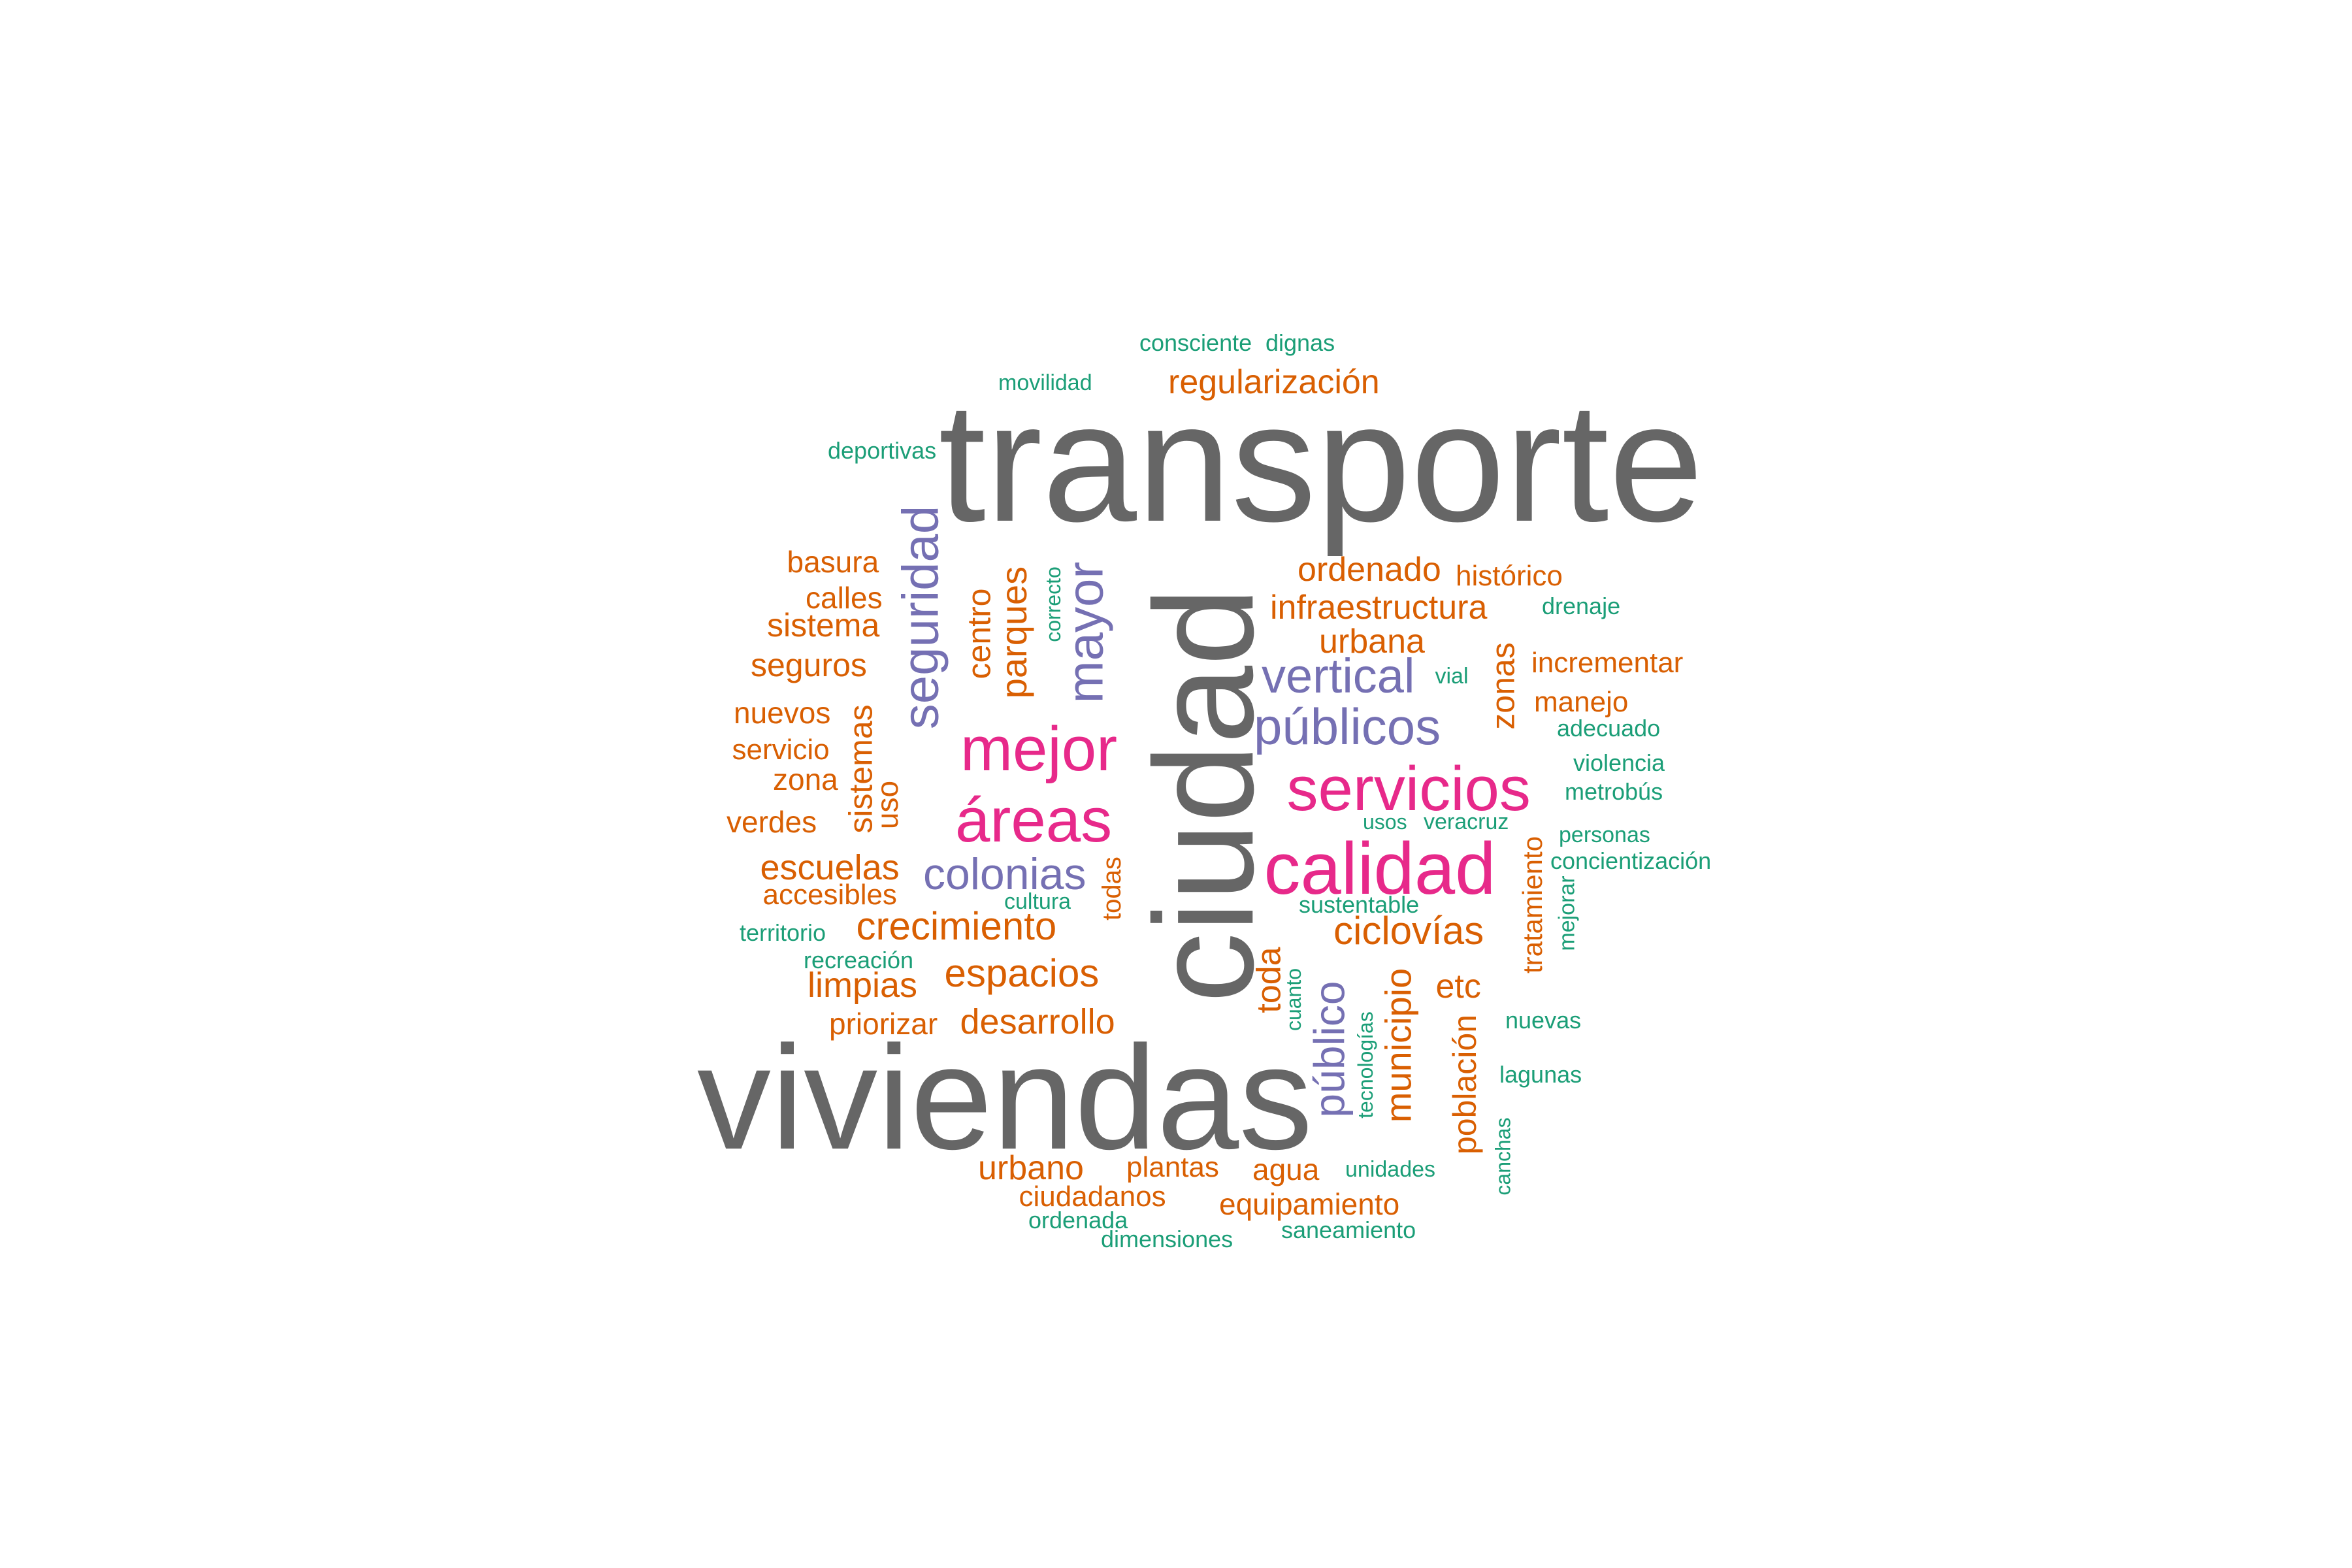 This screenshot has width=2352, height=1568. I want to click on word-concientizacion: concientización, so click(1631, 860).